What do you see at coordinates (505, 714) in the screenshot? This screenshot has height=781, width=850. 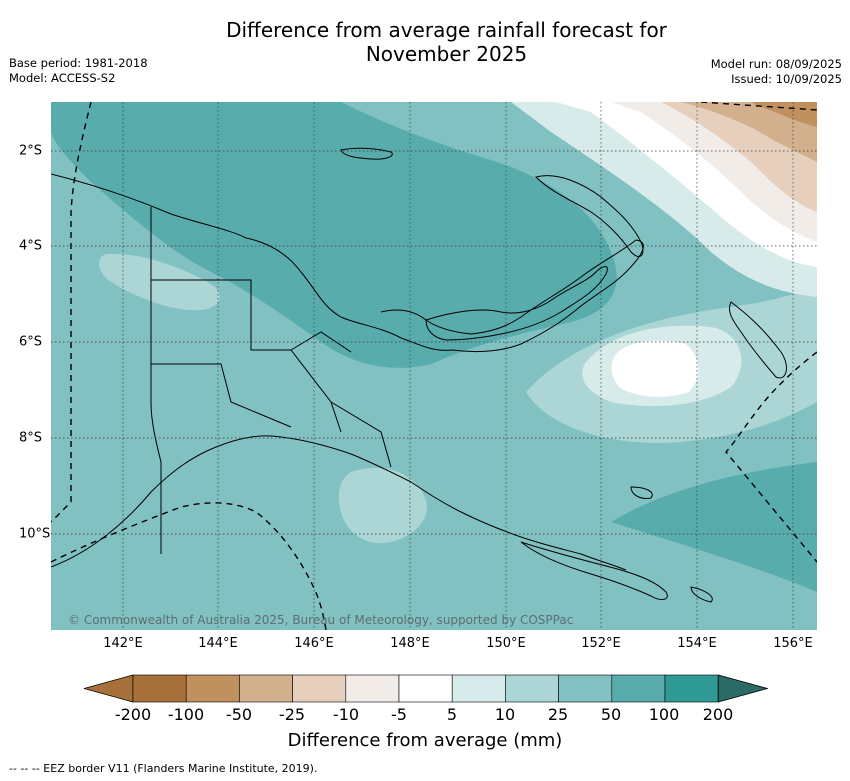 I see `cb-tick-10: 10` at bounding box center [505, 714].